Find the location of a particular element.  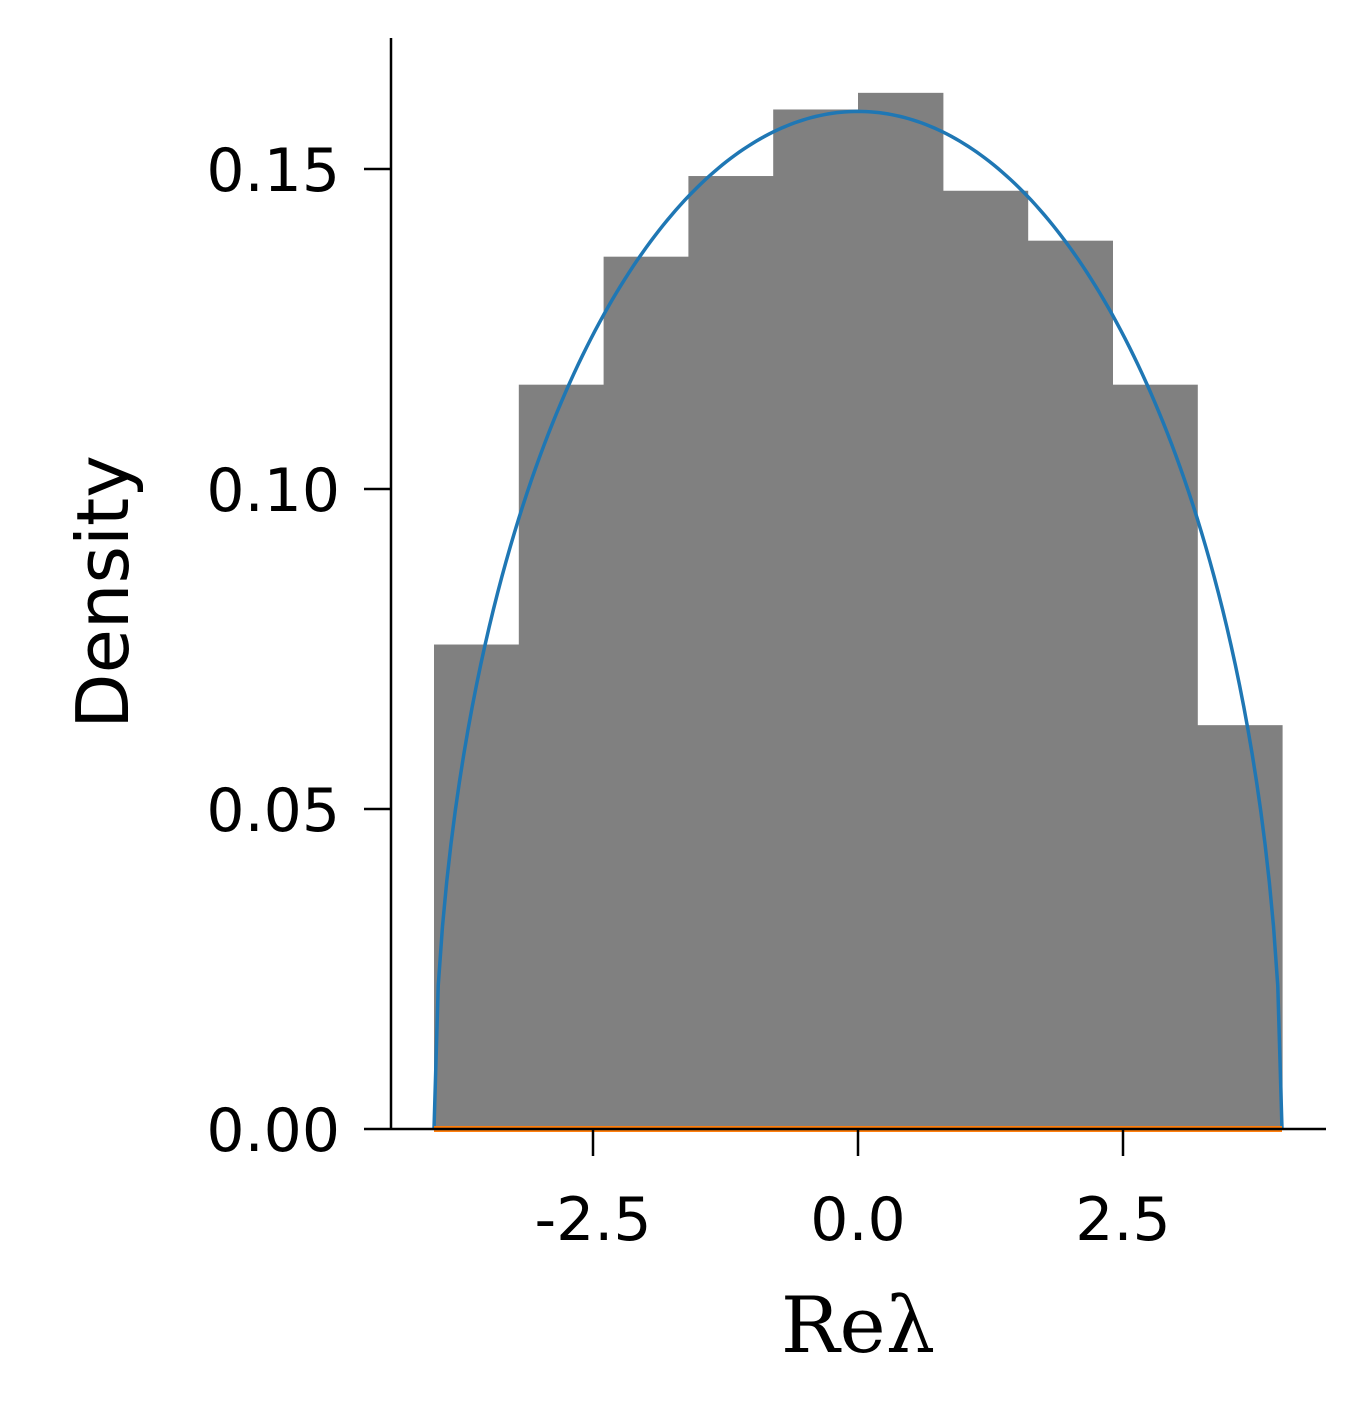

y-tick-label: 0.00 is located at coordinates (273, 1131).